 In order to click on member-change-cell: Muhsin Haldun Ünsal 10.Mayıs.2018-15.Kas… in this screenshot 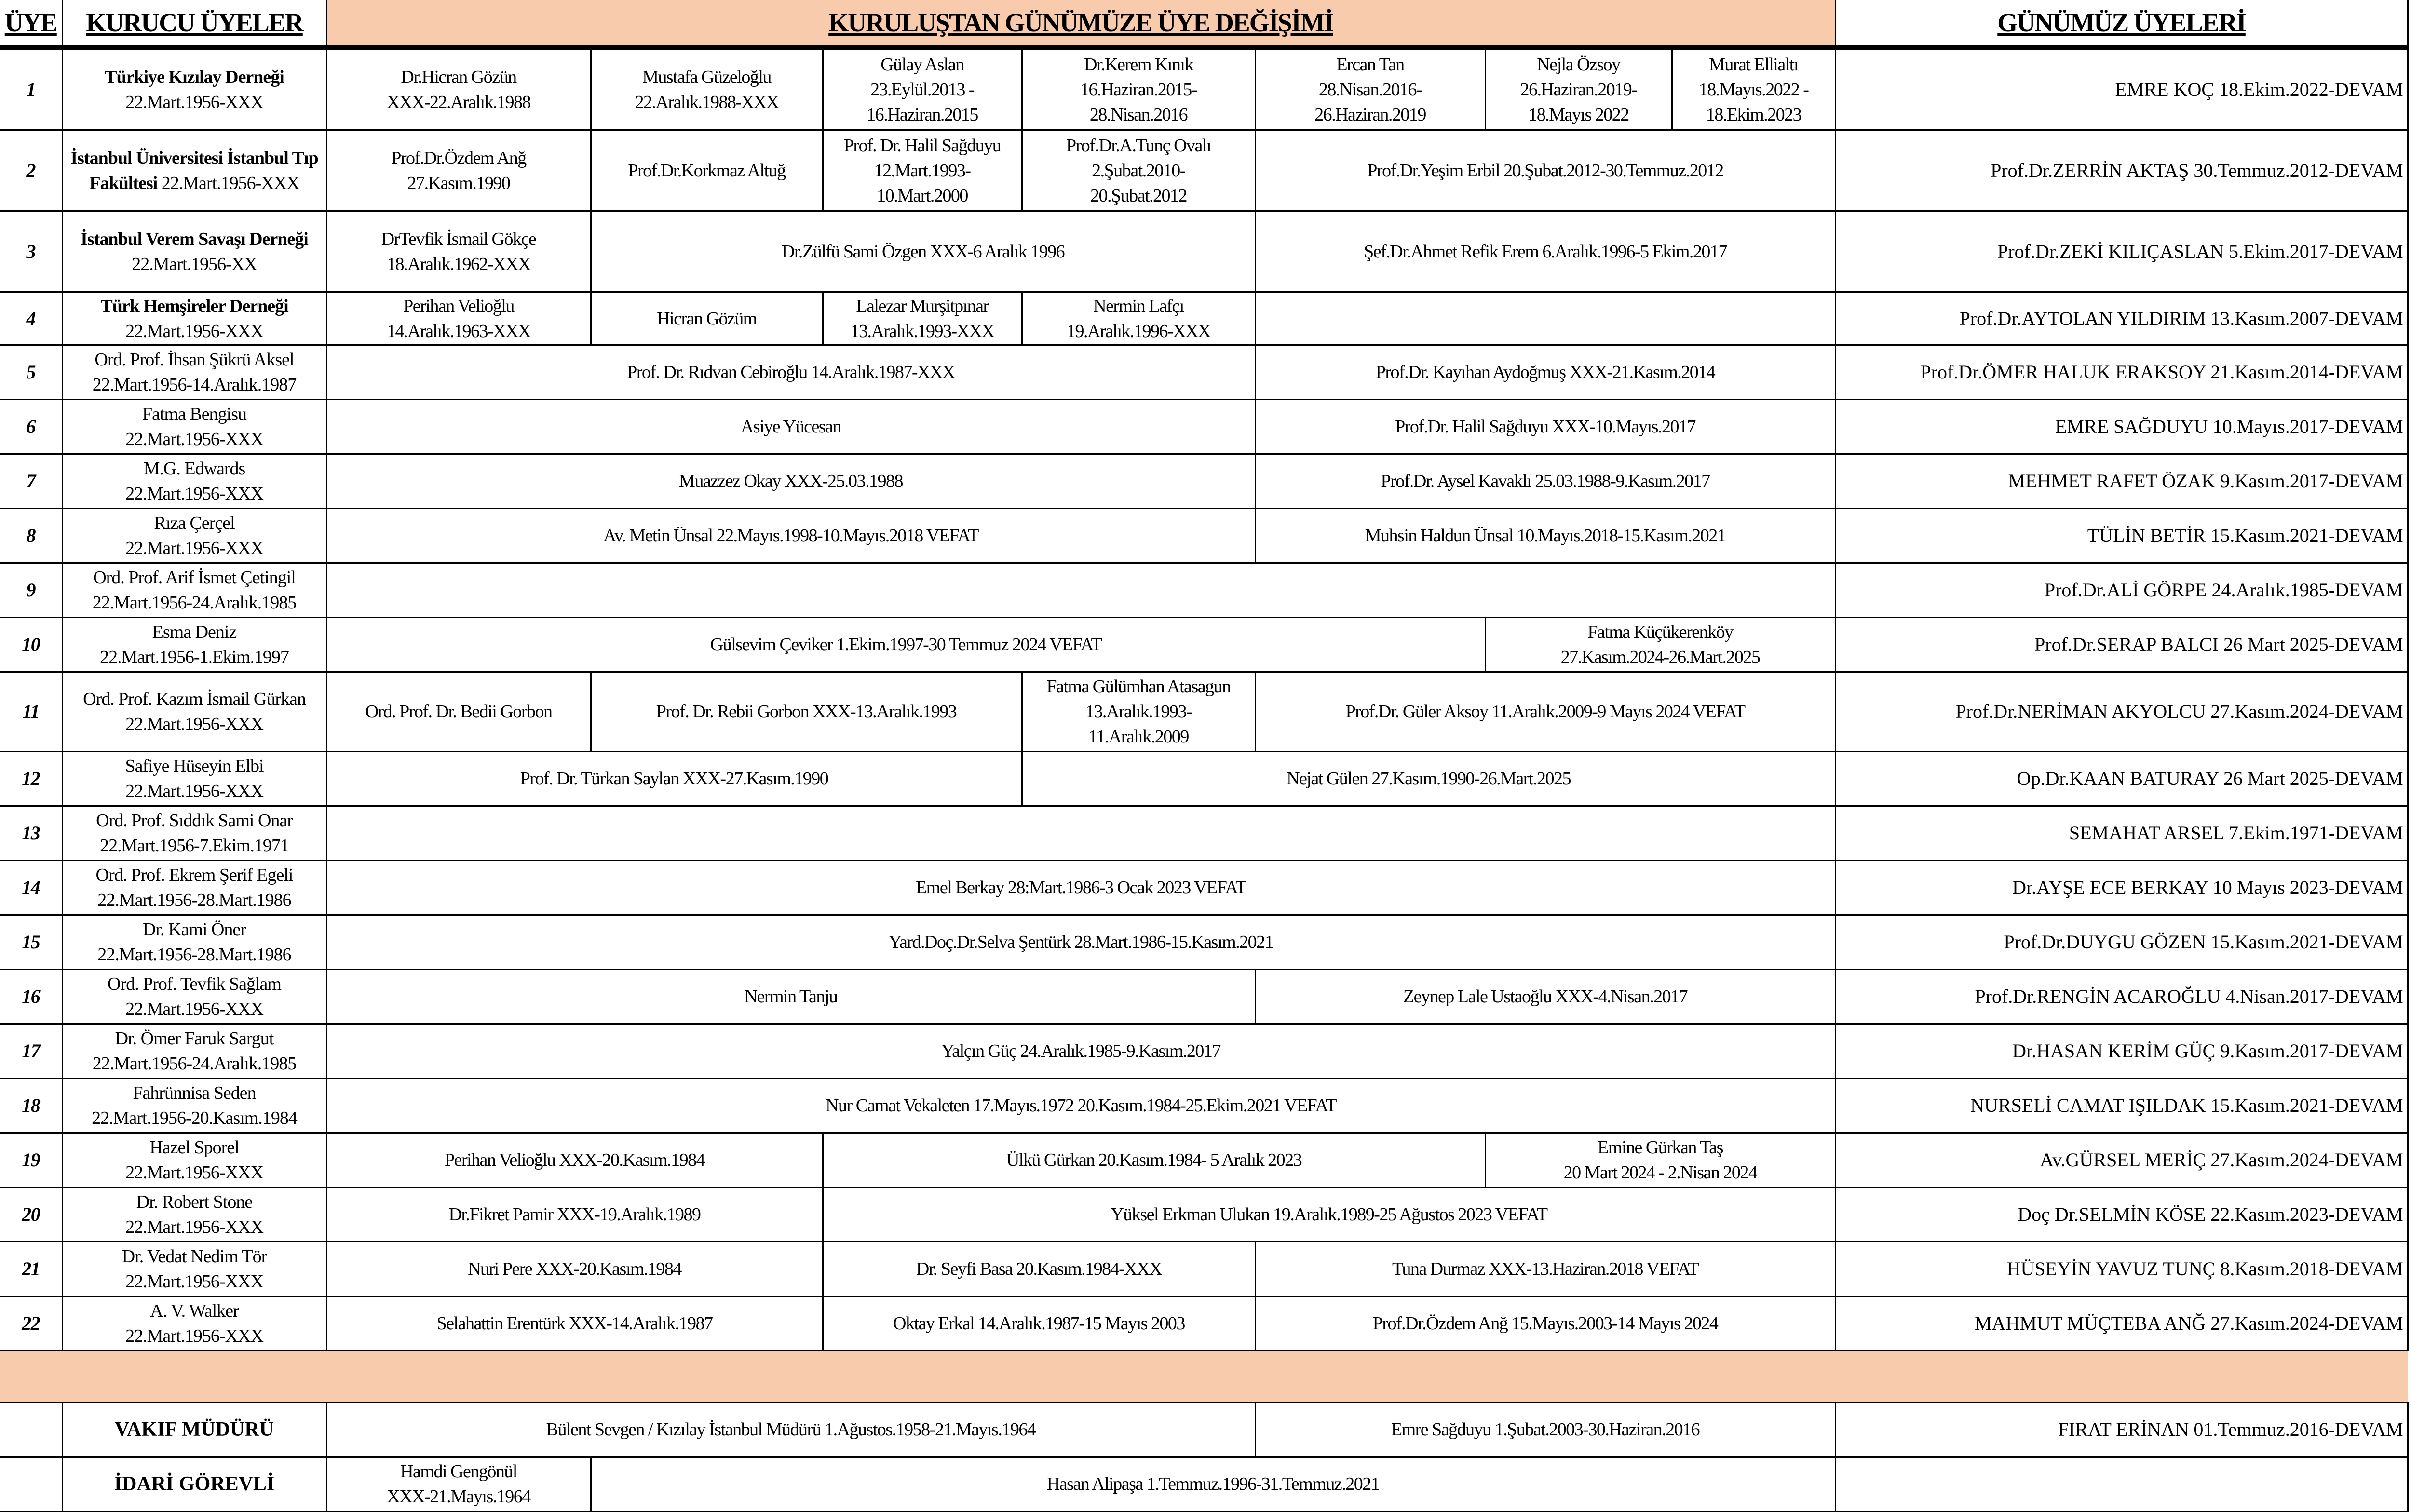, I will do `click(1545, 536)`.